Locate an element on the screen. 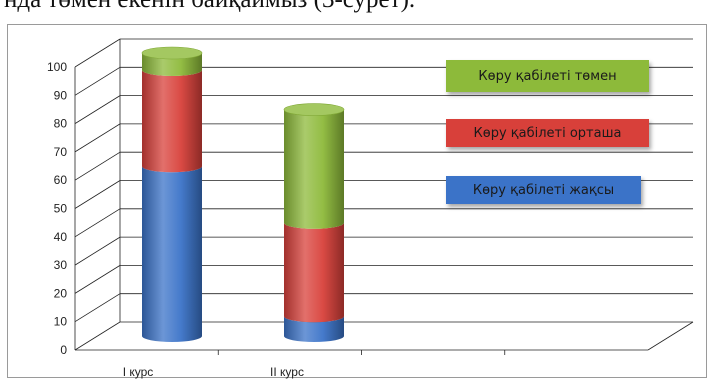 This screenshot has width=715, height=383. floor-right-edge is located at coordinates (670, 336).